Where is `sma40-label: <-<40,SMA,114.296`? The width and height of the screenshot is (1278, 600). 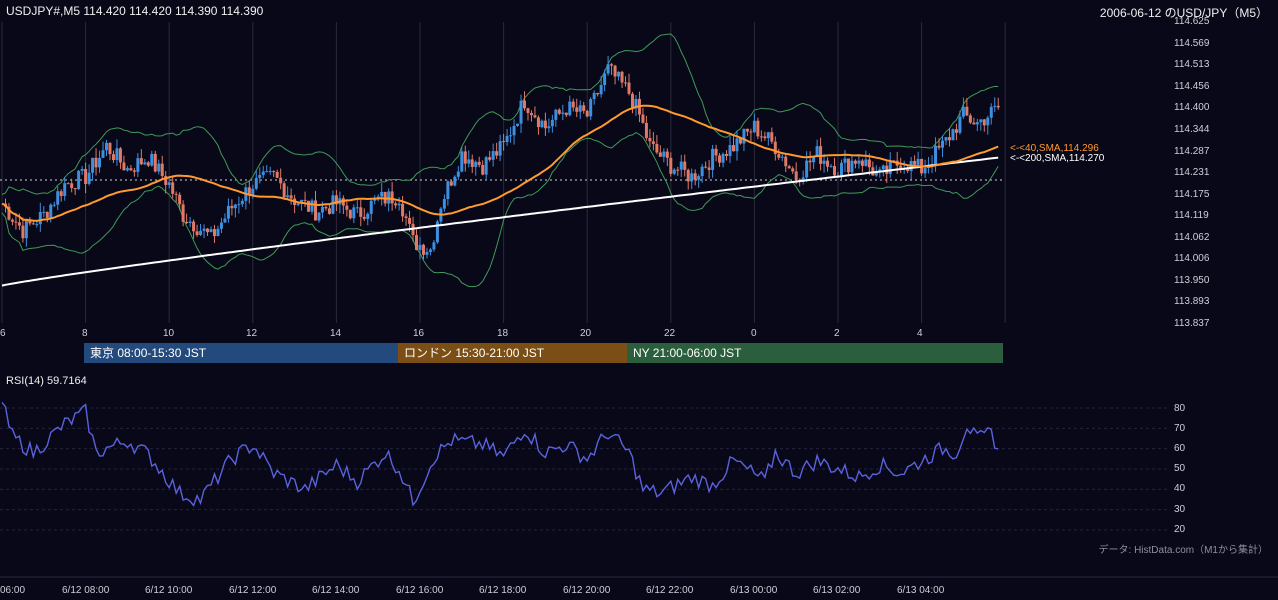
sma40-label: <-<40,SMA,114.296 is located at coordinates (1054, 148).